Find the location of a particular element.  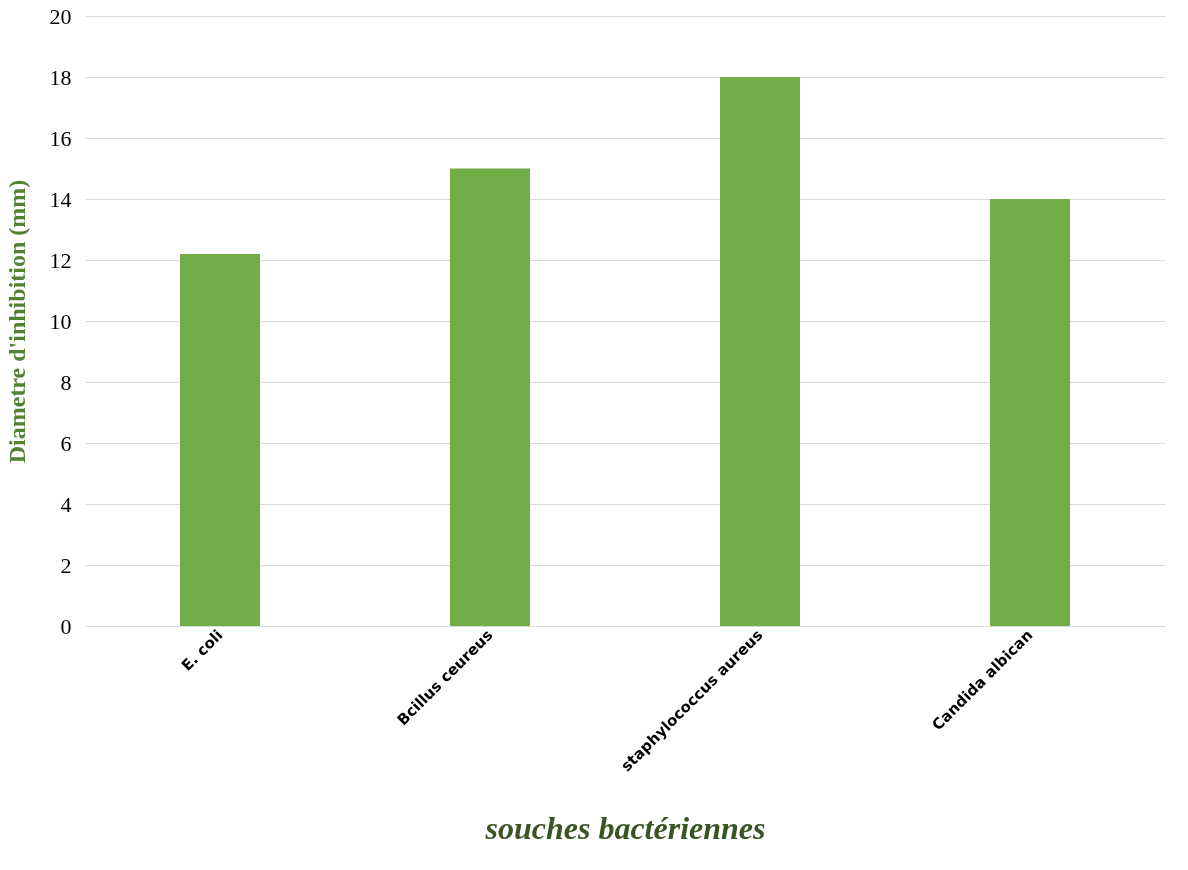

y-tick-label: 6 is located at coordinates (66, 443).